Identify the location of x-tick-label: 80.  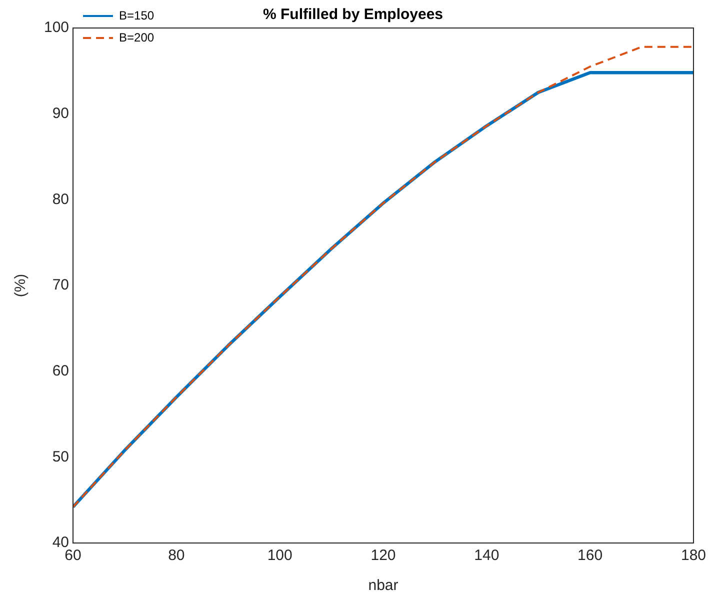
(176, 555).